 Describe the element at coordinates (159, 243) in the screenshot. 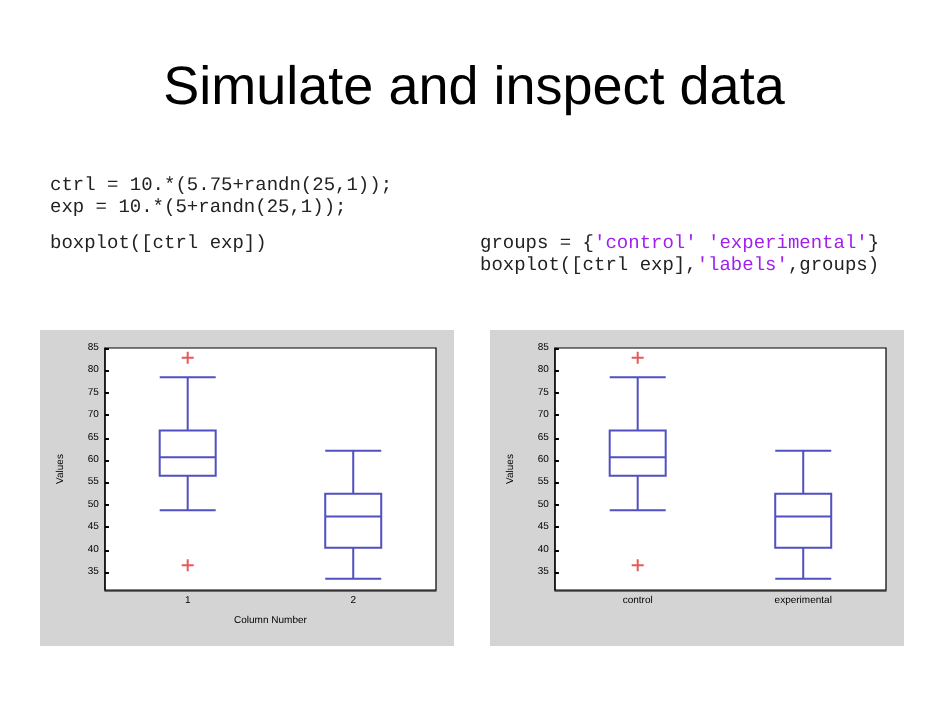

I see `text: boxplot([ctrl exp])` at that location.